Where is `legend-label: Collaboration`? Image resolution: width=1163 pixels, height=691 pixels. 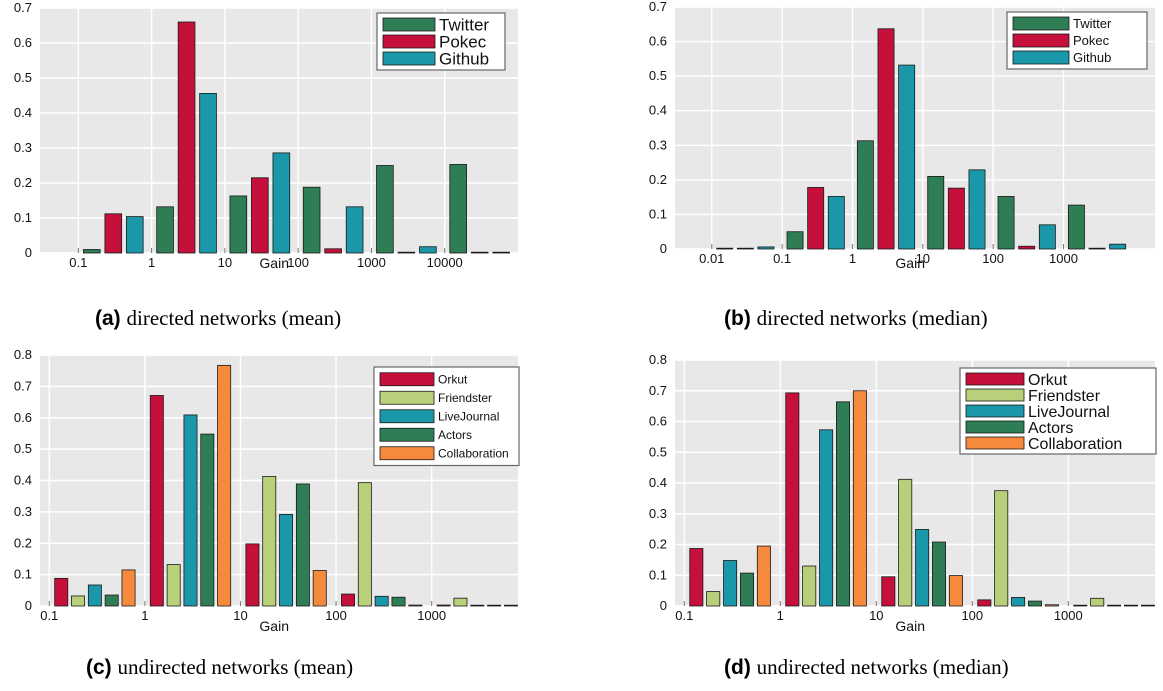 legend-label: Collaboration is located at coordinates (473, 454).